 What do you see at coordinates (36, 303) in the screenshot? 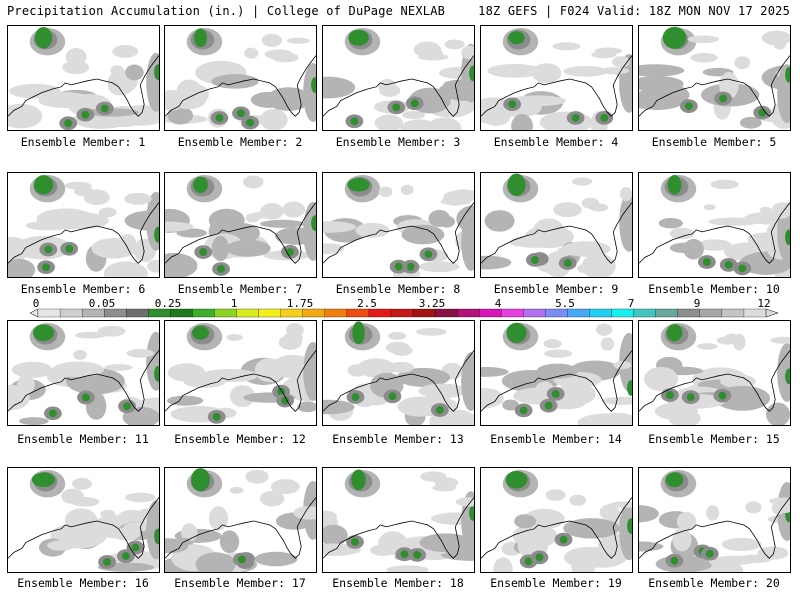
I see `colorbar-tick-label: 0` at bounding box center [36, 303].